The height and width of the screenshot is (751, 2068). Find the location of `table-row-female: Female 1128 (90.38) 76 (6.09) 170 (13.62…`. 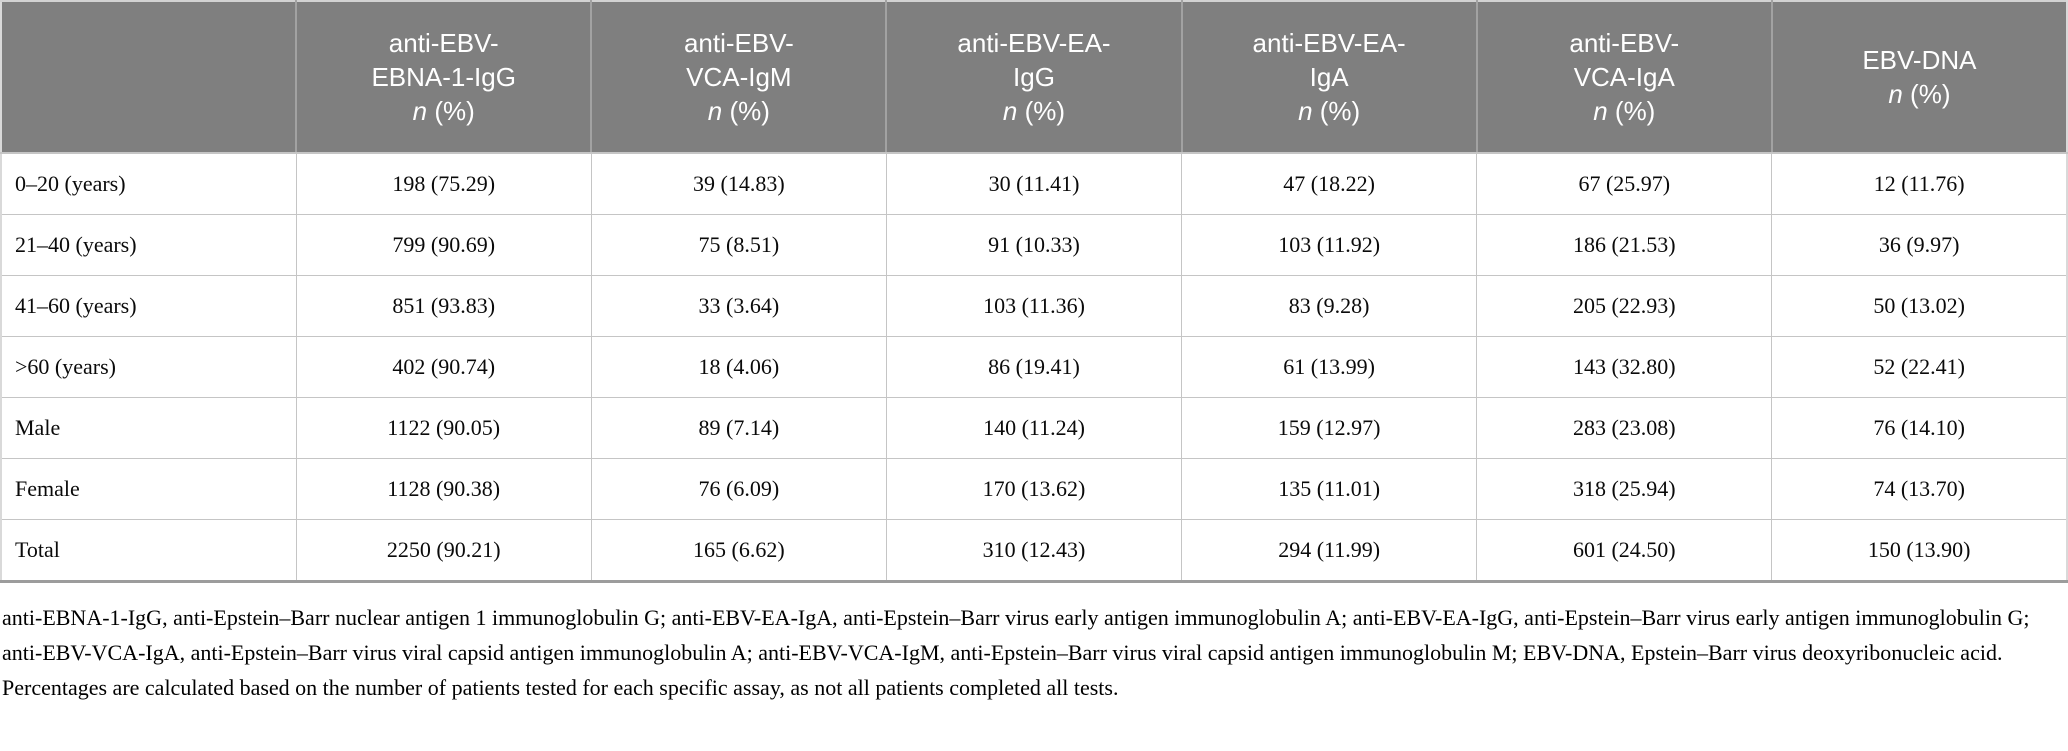

table-row-female: Female 1128 (90.38) 76 (6.09) 170 (13.62… is located at coordinates (1034, 489).